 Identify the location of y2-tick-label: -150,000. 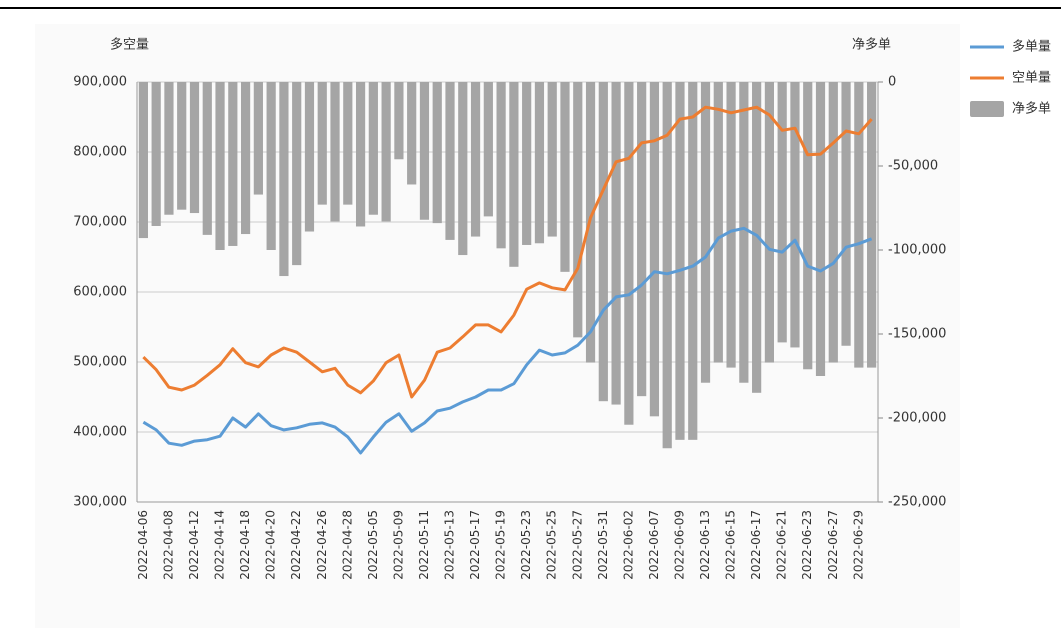
(917, 334).